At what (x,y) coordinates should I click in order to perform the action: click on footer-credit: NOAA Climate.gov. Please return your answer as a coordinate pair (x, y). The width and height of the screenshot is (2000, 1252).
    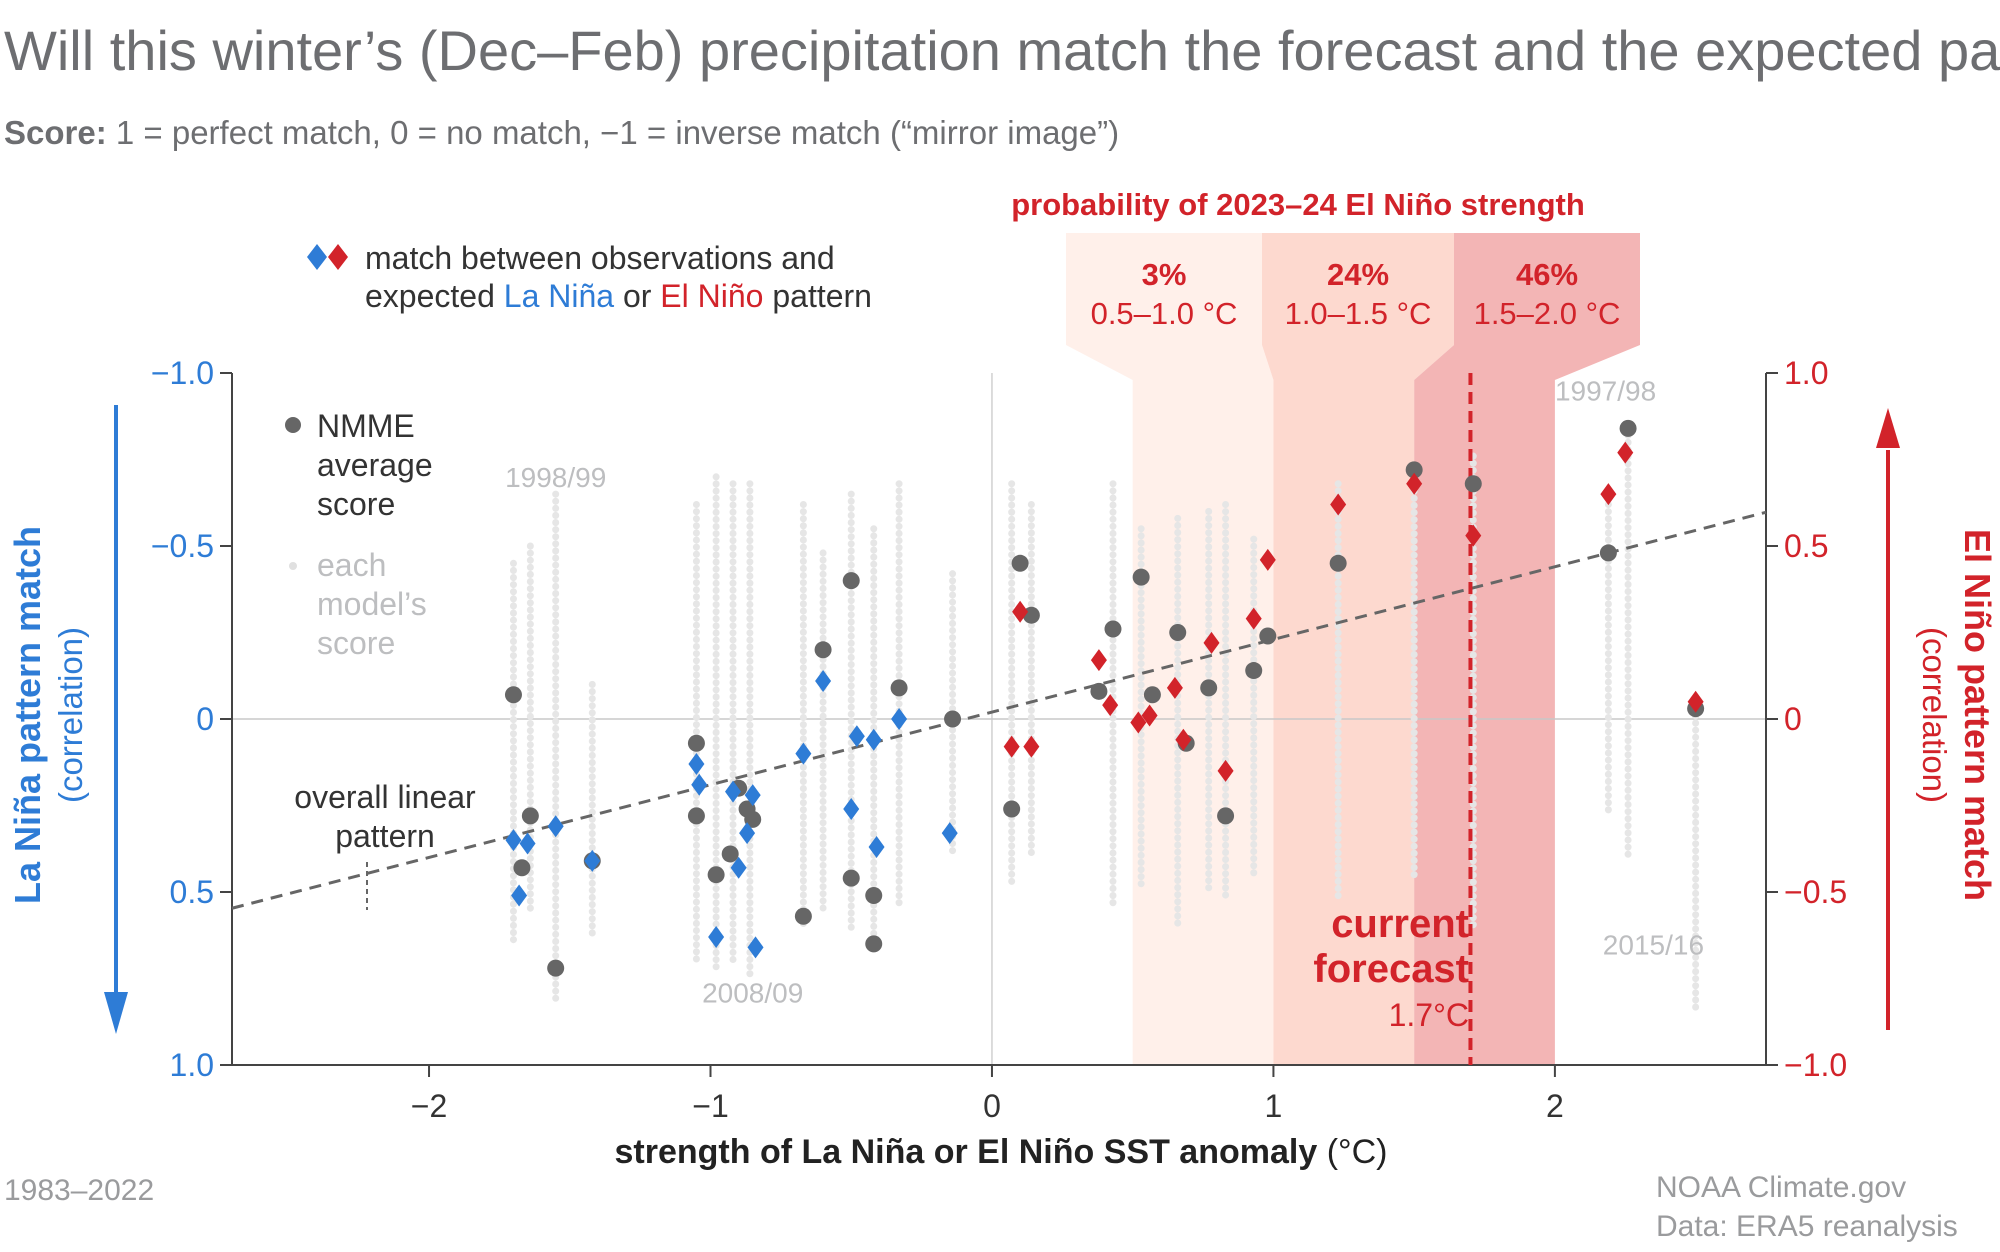
    Looking at the image, I should click on (1781, 1187).